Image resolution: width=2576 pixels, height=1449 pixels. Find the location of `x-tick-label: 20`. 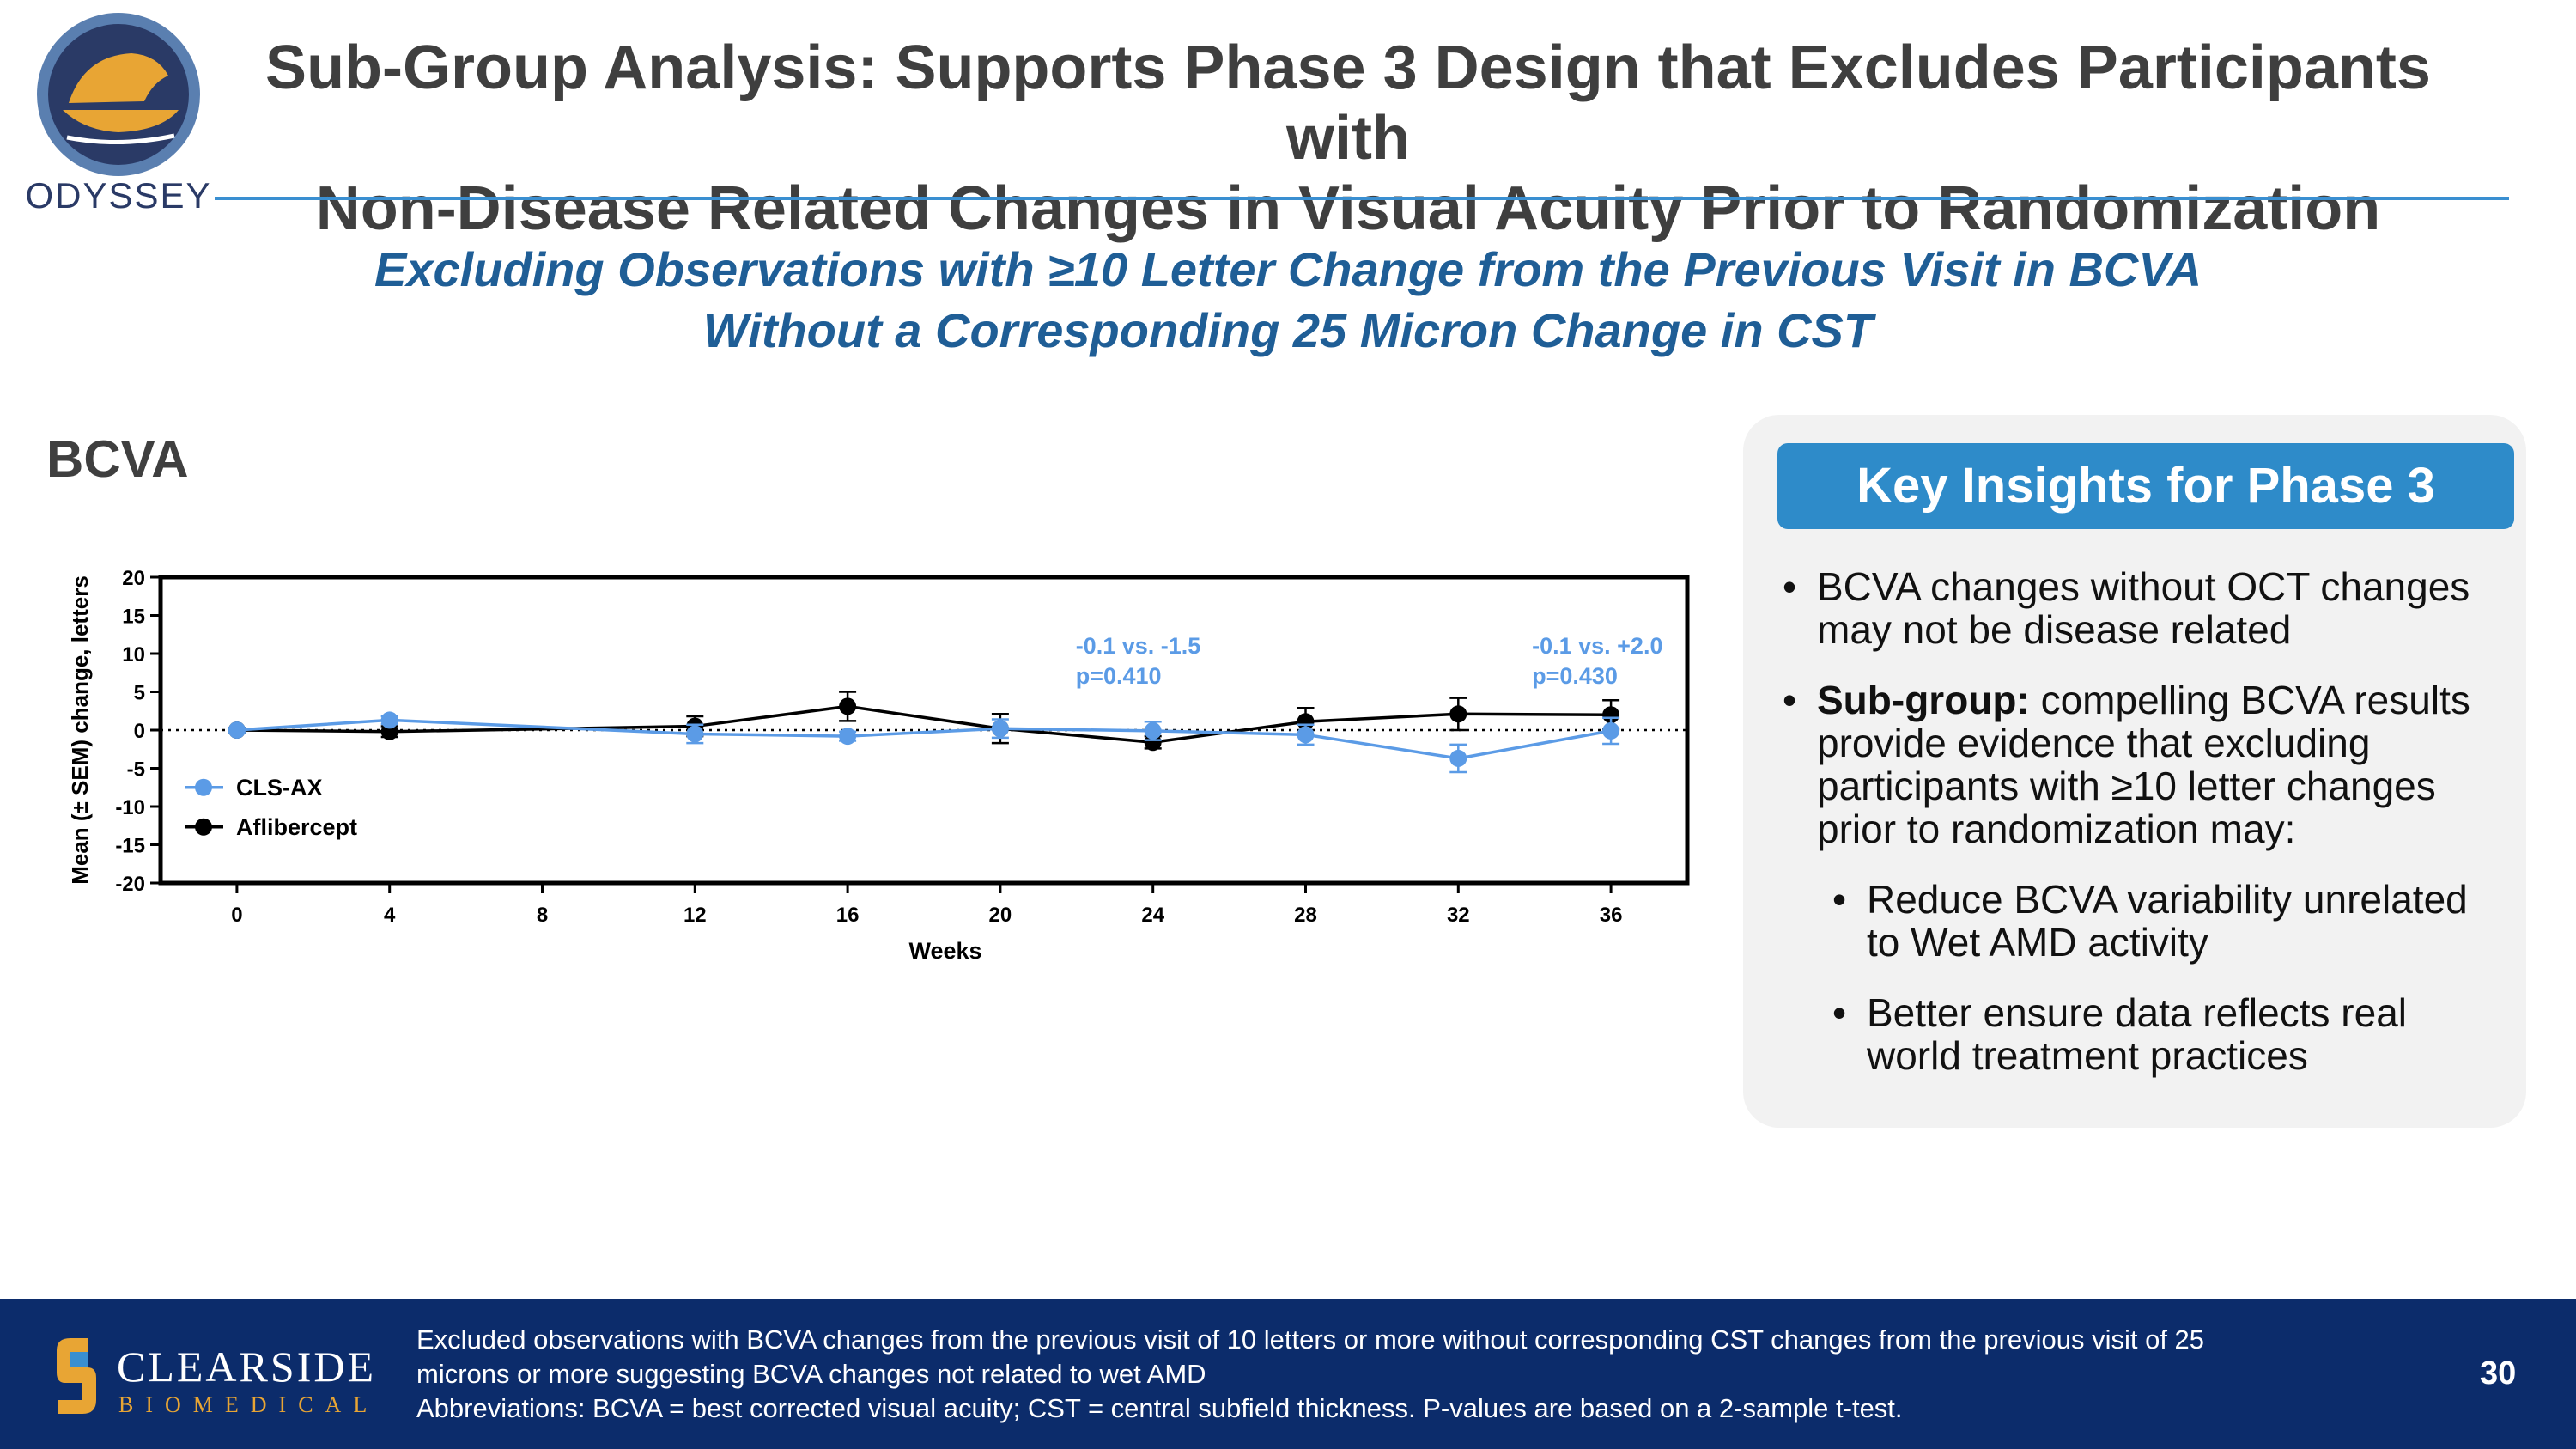

x-tick-label: 20 is located at coordinates (1001, 915).